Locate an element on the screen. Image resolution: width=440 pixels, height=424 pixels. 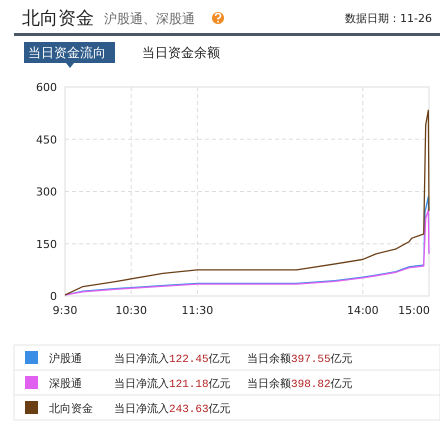
y-tick-label: 150 is located at coordinates (46, 244).